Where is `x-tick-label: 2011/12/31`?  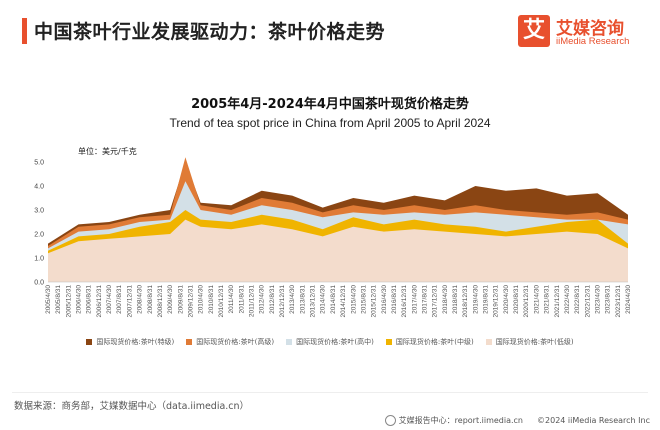
x-tick-label: 2011/12/31 is located at coordinates (252, 301).